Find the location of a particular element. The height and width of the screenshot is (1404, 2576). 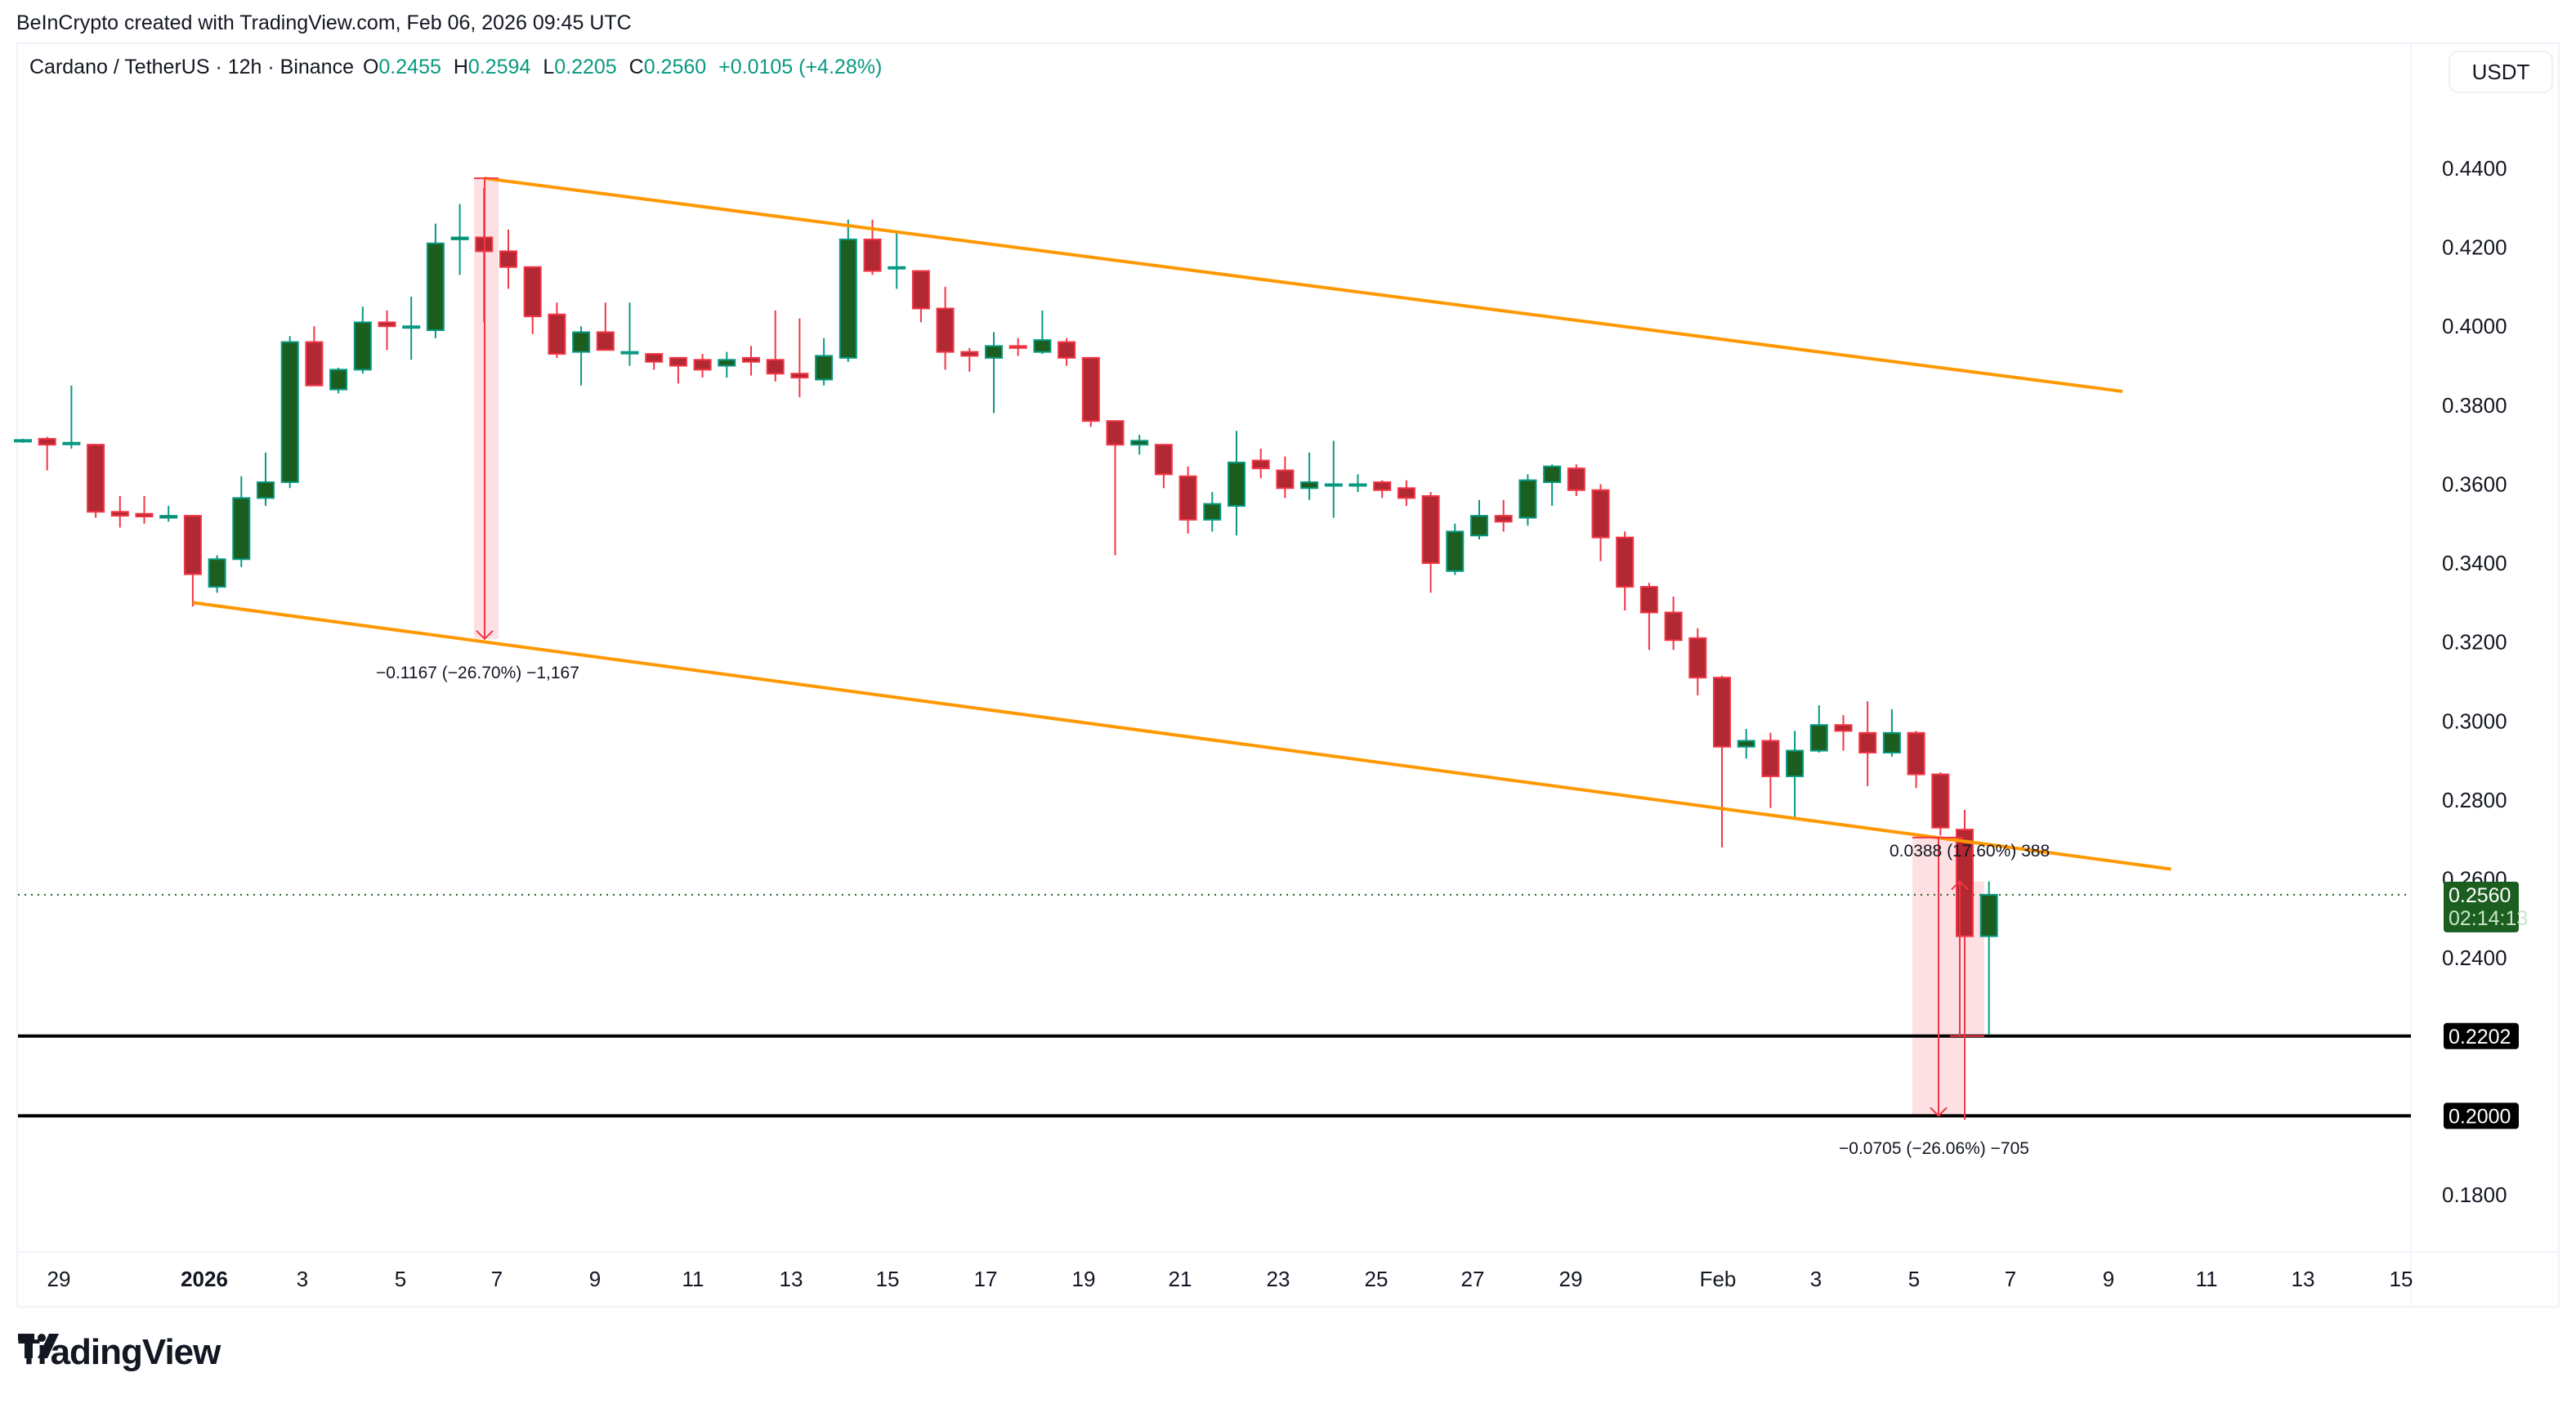

channel-lower-trendline is located at coordinates (1181, 736).